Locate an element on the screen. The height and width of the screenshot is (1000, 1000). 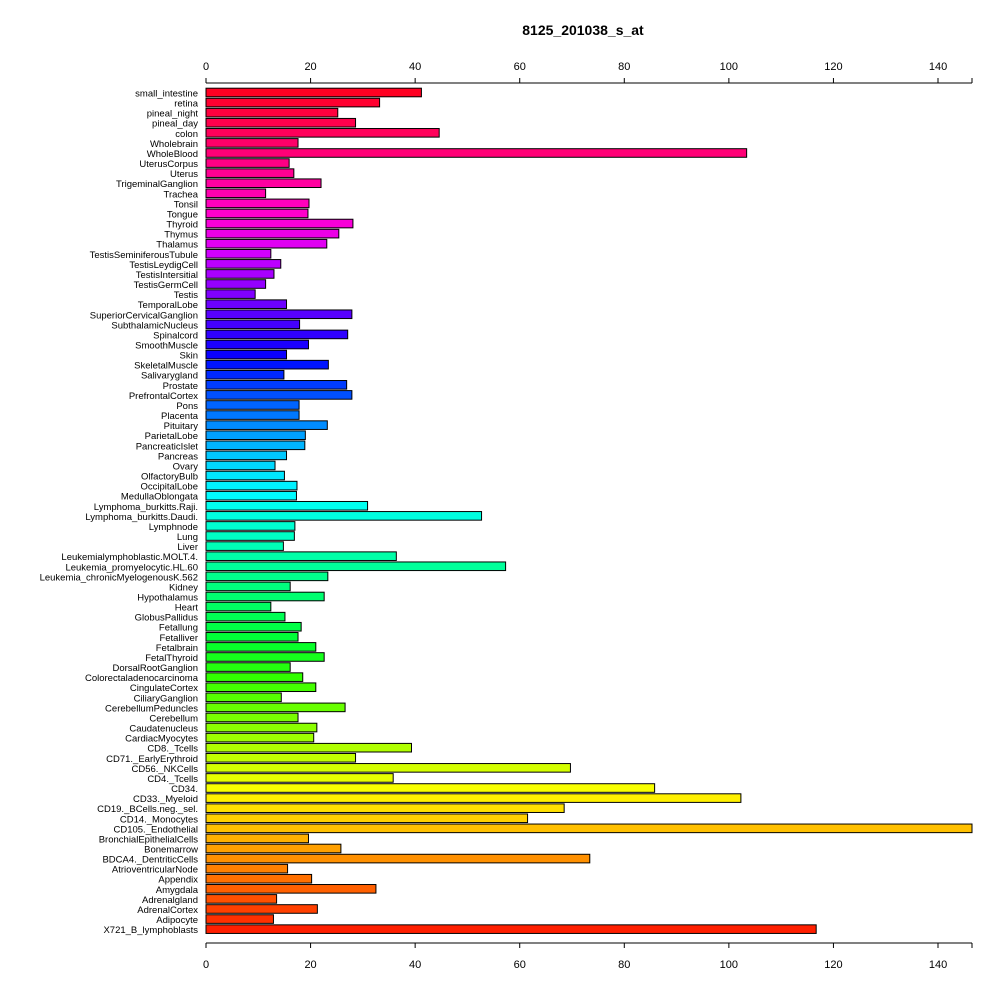
category-label: CD71._EarlyErythroid is located at coordinates (152, 759).